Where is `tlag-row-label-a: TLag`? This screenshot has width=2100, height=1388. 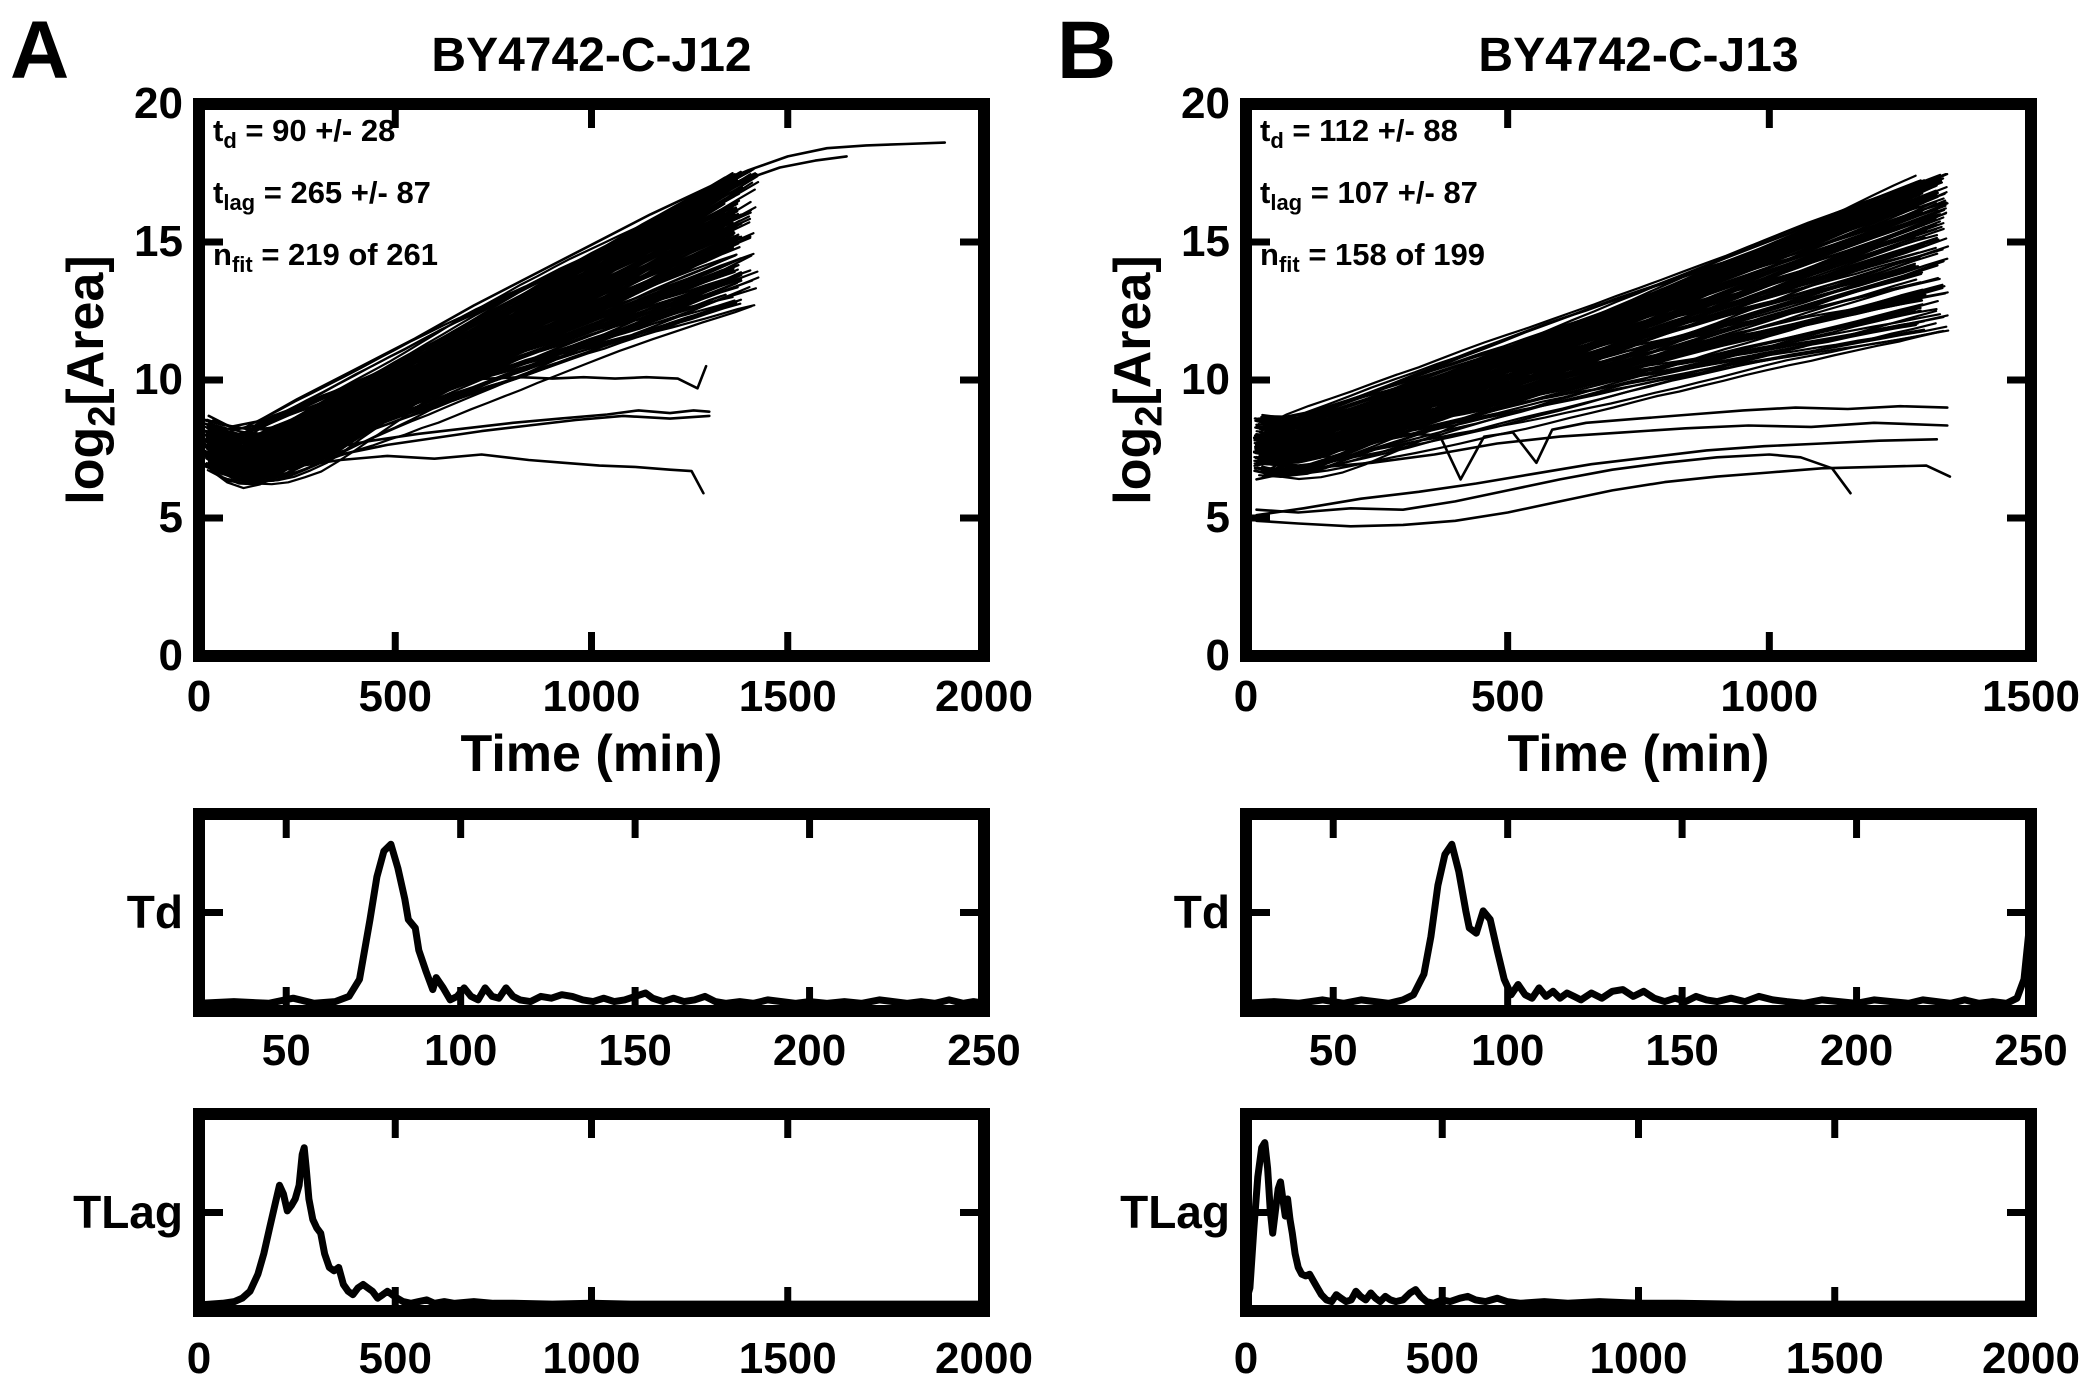
tlag-row-label-a: TLag is located at coordinates (128, 1212).